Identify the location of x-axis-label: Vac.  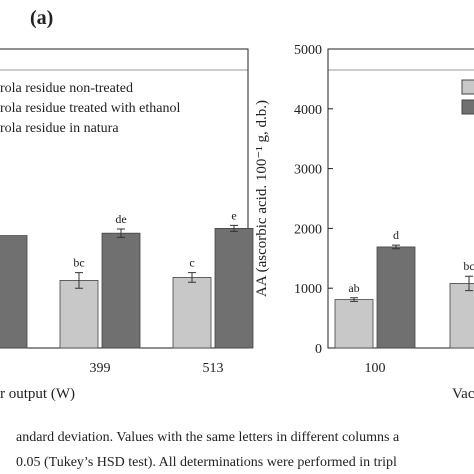
(463, 394).